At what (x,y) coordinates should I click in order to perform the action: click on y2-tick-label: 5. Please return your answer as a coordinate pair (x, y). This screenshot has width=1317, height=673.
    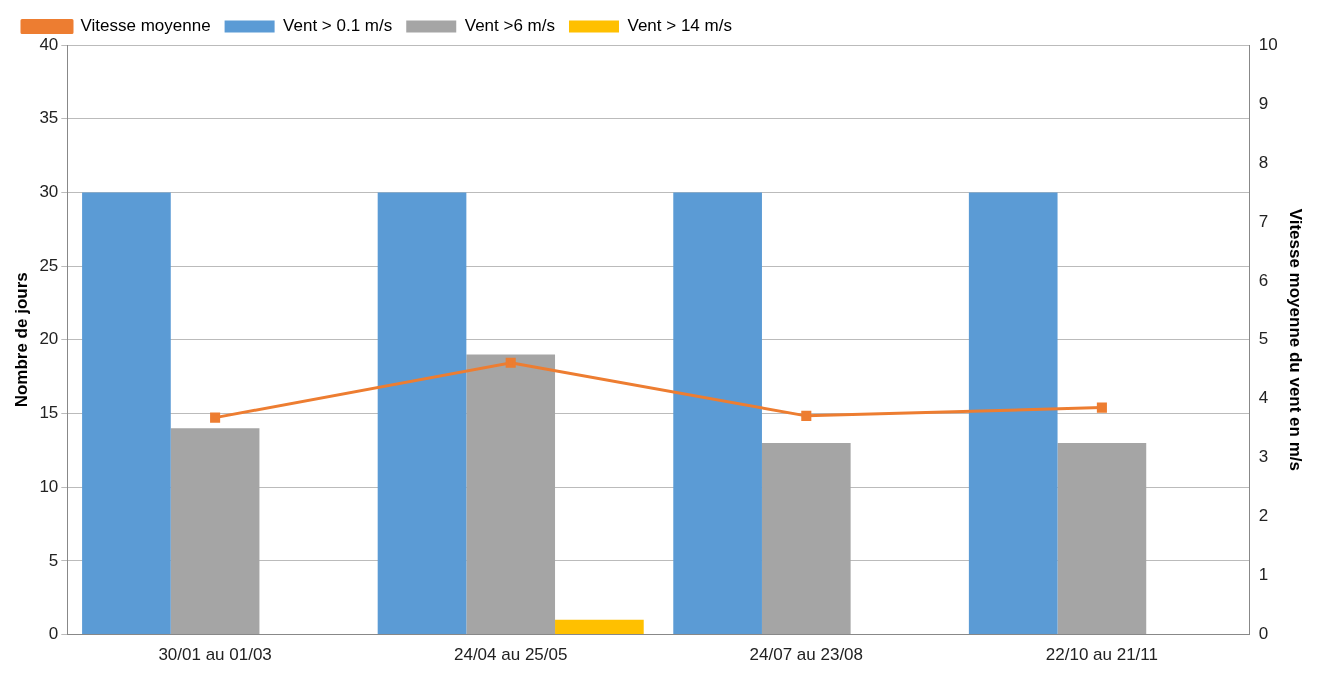
    Looking at the image, I should click on (1263, 339).